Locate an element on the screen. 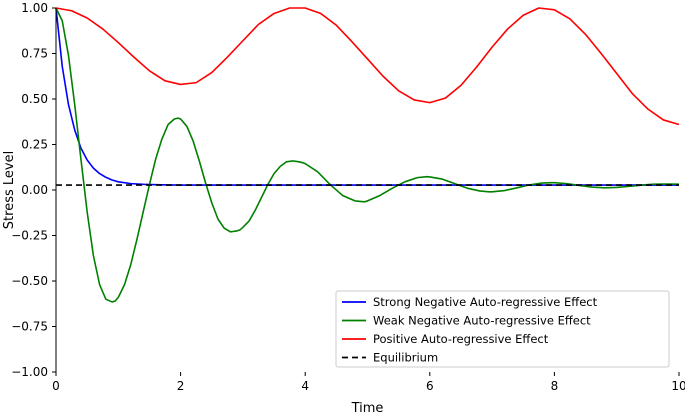  x-tick-label: 0 is located at coordinates (56, 386).